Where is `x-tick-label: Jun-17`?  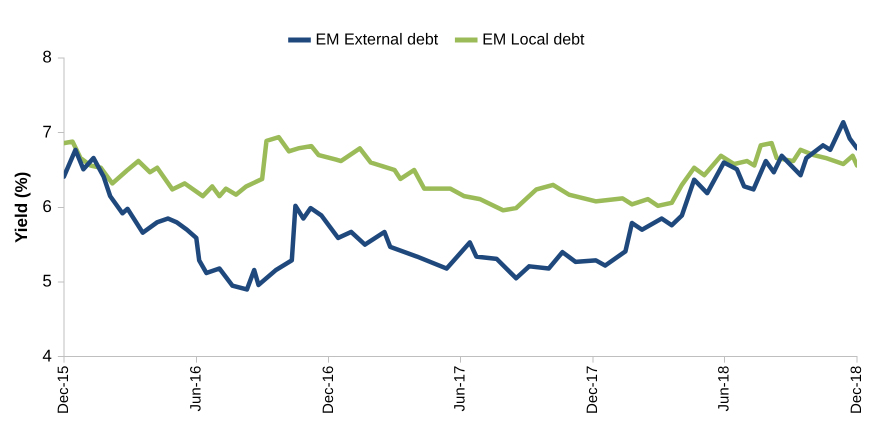 x-tick-label: Jun-17 is located at coordinates (460, 389).